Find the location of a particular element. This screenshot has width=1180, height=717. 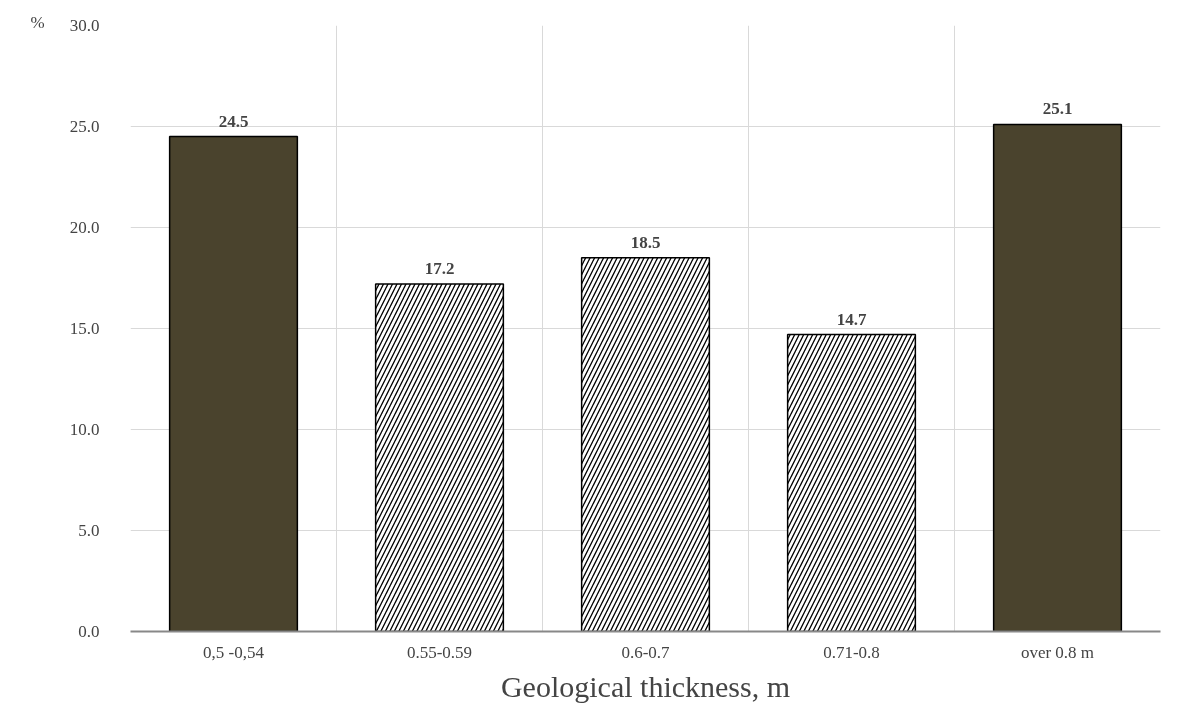

data-label: 25.1 is located at coordinates (1057, 109).